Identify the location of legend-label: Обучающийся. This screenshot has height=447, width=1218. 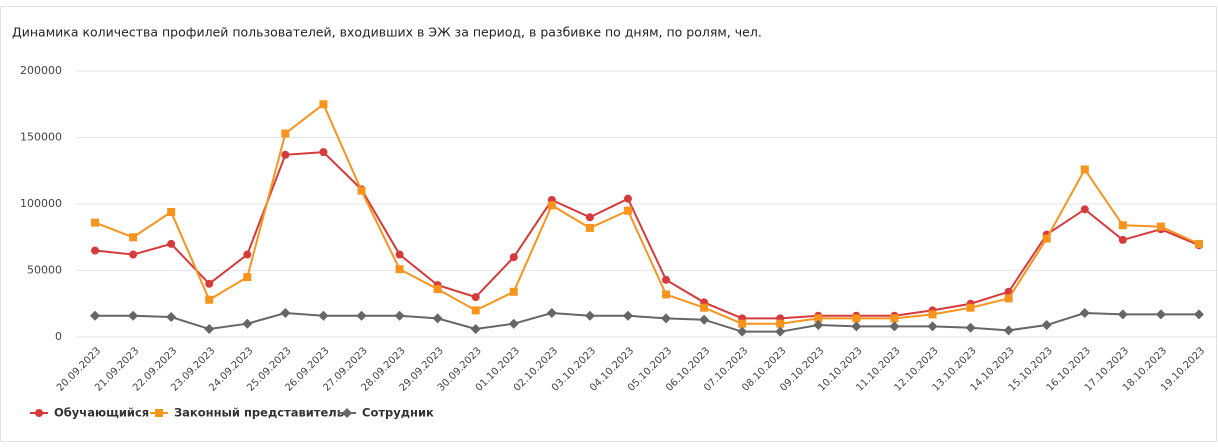
(101, 413).